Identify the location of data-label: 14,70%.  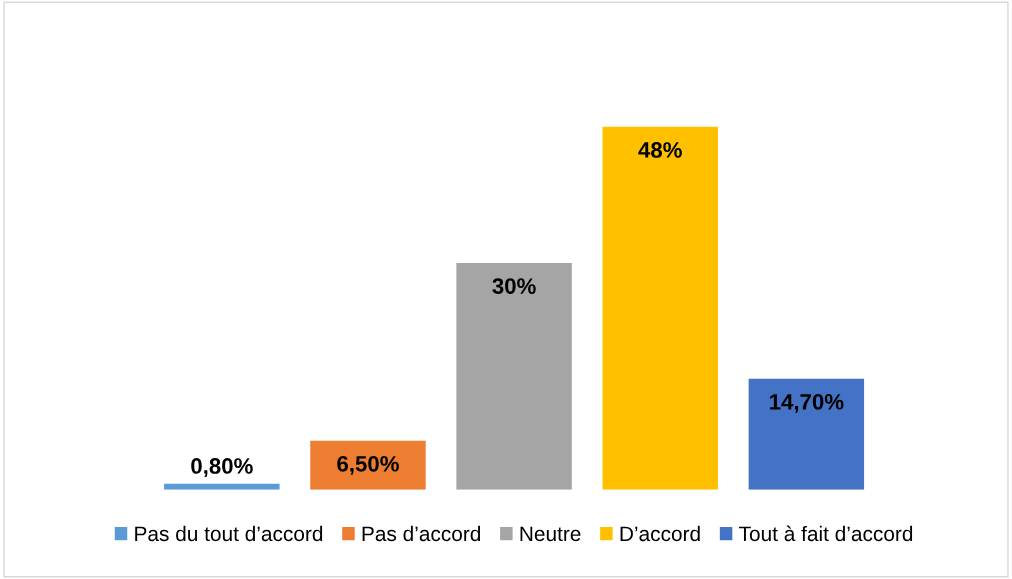
(807, 403).